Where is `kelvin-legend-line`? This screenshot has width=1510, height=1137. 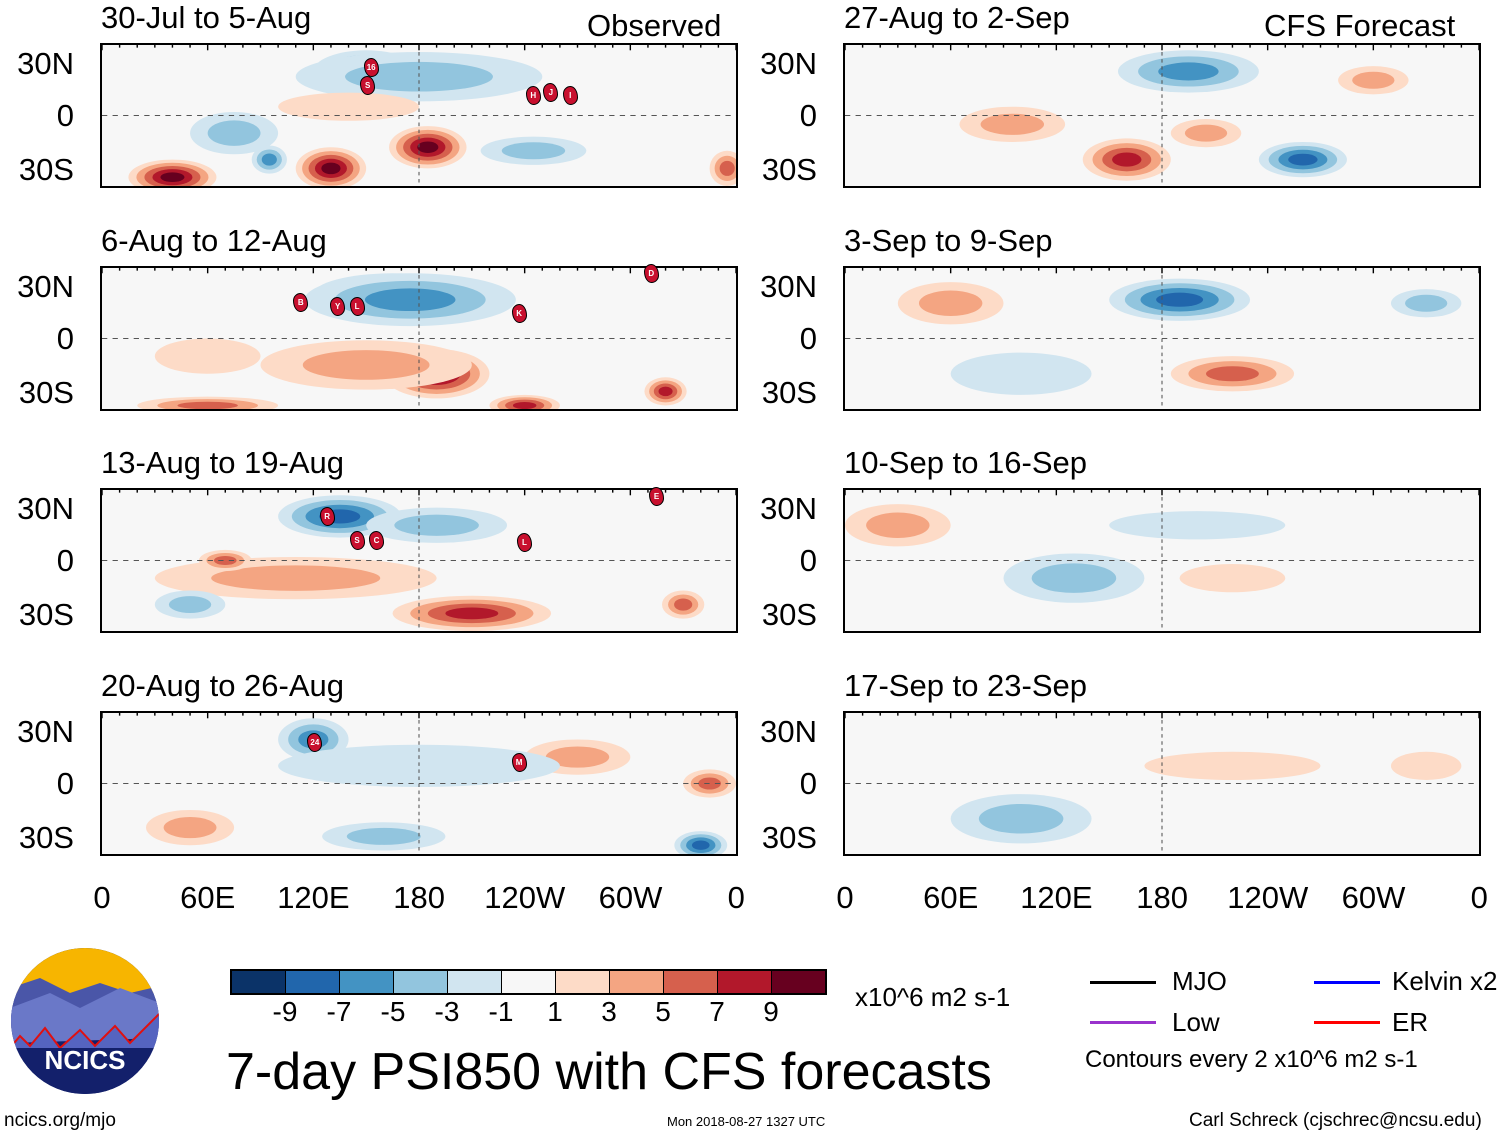
kelvin-legend-line is located at coordinates (1347, 982).